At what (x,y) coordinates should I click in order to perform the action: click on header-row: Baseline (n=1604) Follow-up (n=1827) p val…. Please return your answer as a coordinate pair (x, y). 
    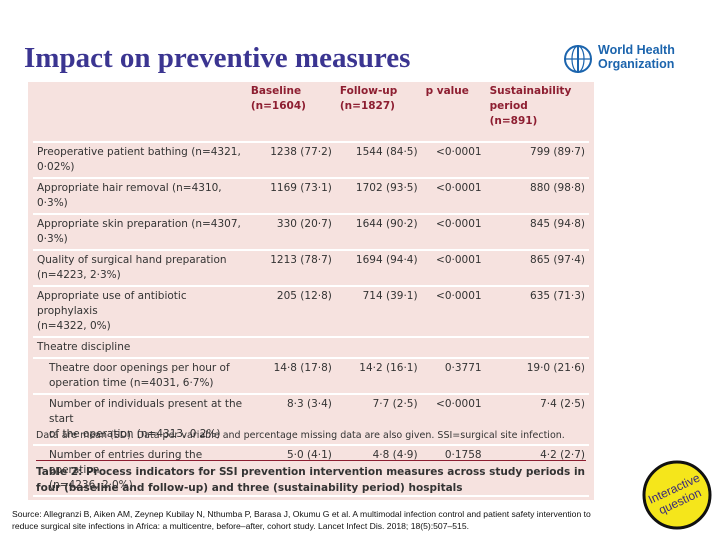
    Looking at the image, I should click on (311, 112).